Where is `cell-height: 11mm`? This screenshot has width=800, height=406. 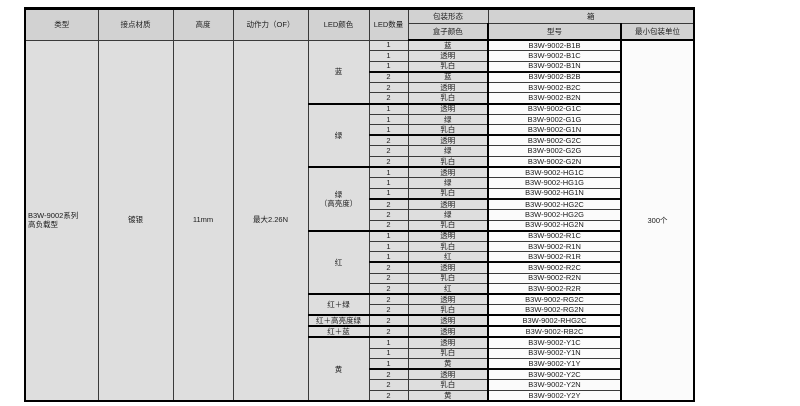
cell-height: 11mm is located at coordinates (203, 220).